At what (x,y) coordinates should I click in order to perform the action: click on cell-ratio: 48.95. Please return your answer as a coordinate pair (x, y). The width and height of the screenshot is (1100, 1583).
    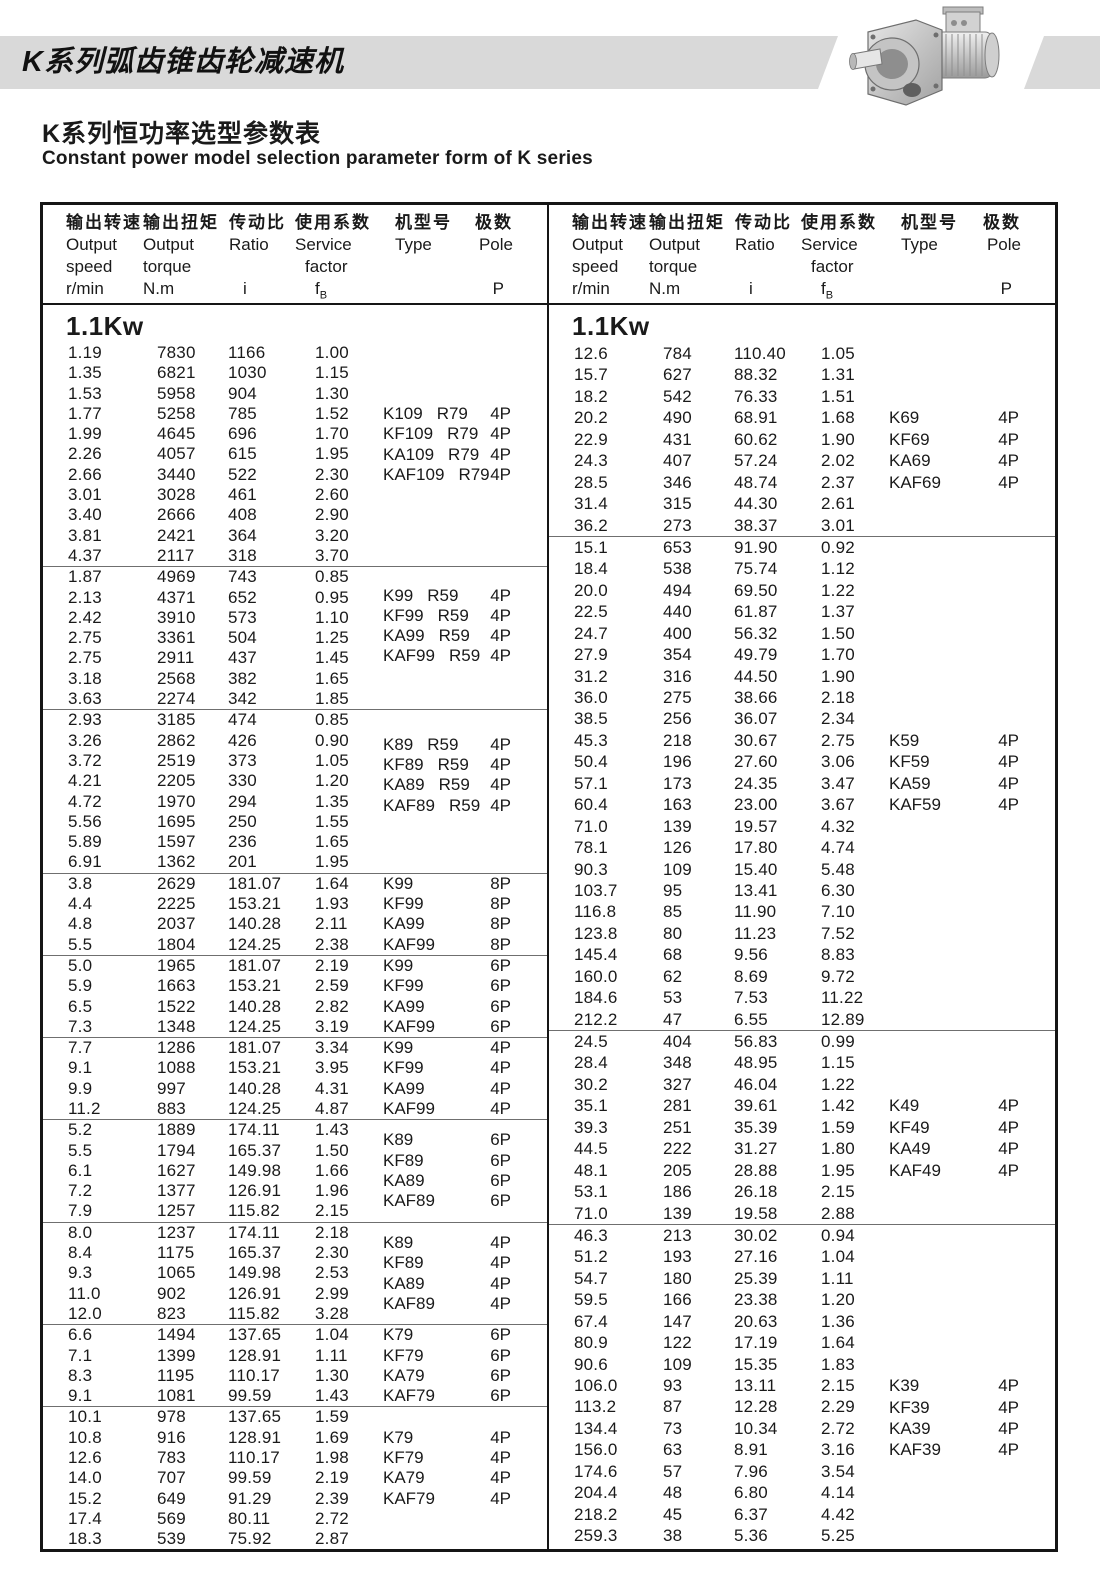
    Looking at the image, I should click on (756, 1063).